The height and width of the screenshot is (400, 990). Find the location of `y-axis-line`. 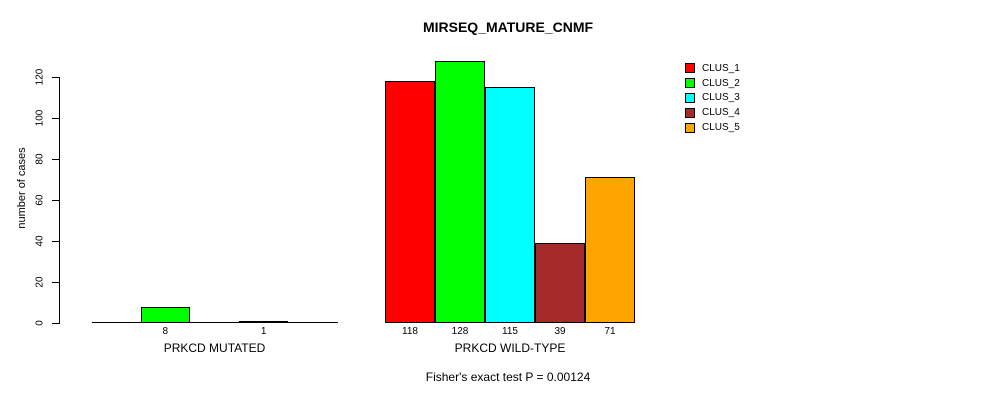

y-axis-line is located at coordinates (59, 200).